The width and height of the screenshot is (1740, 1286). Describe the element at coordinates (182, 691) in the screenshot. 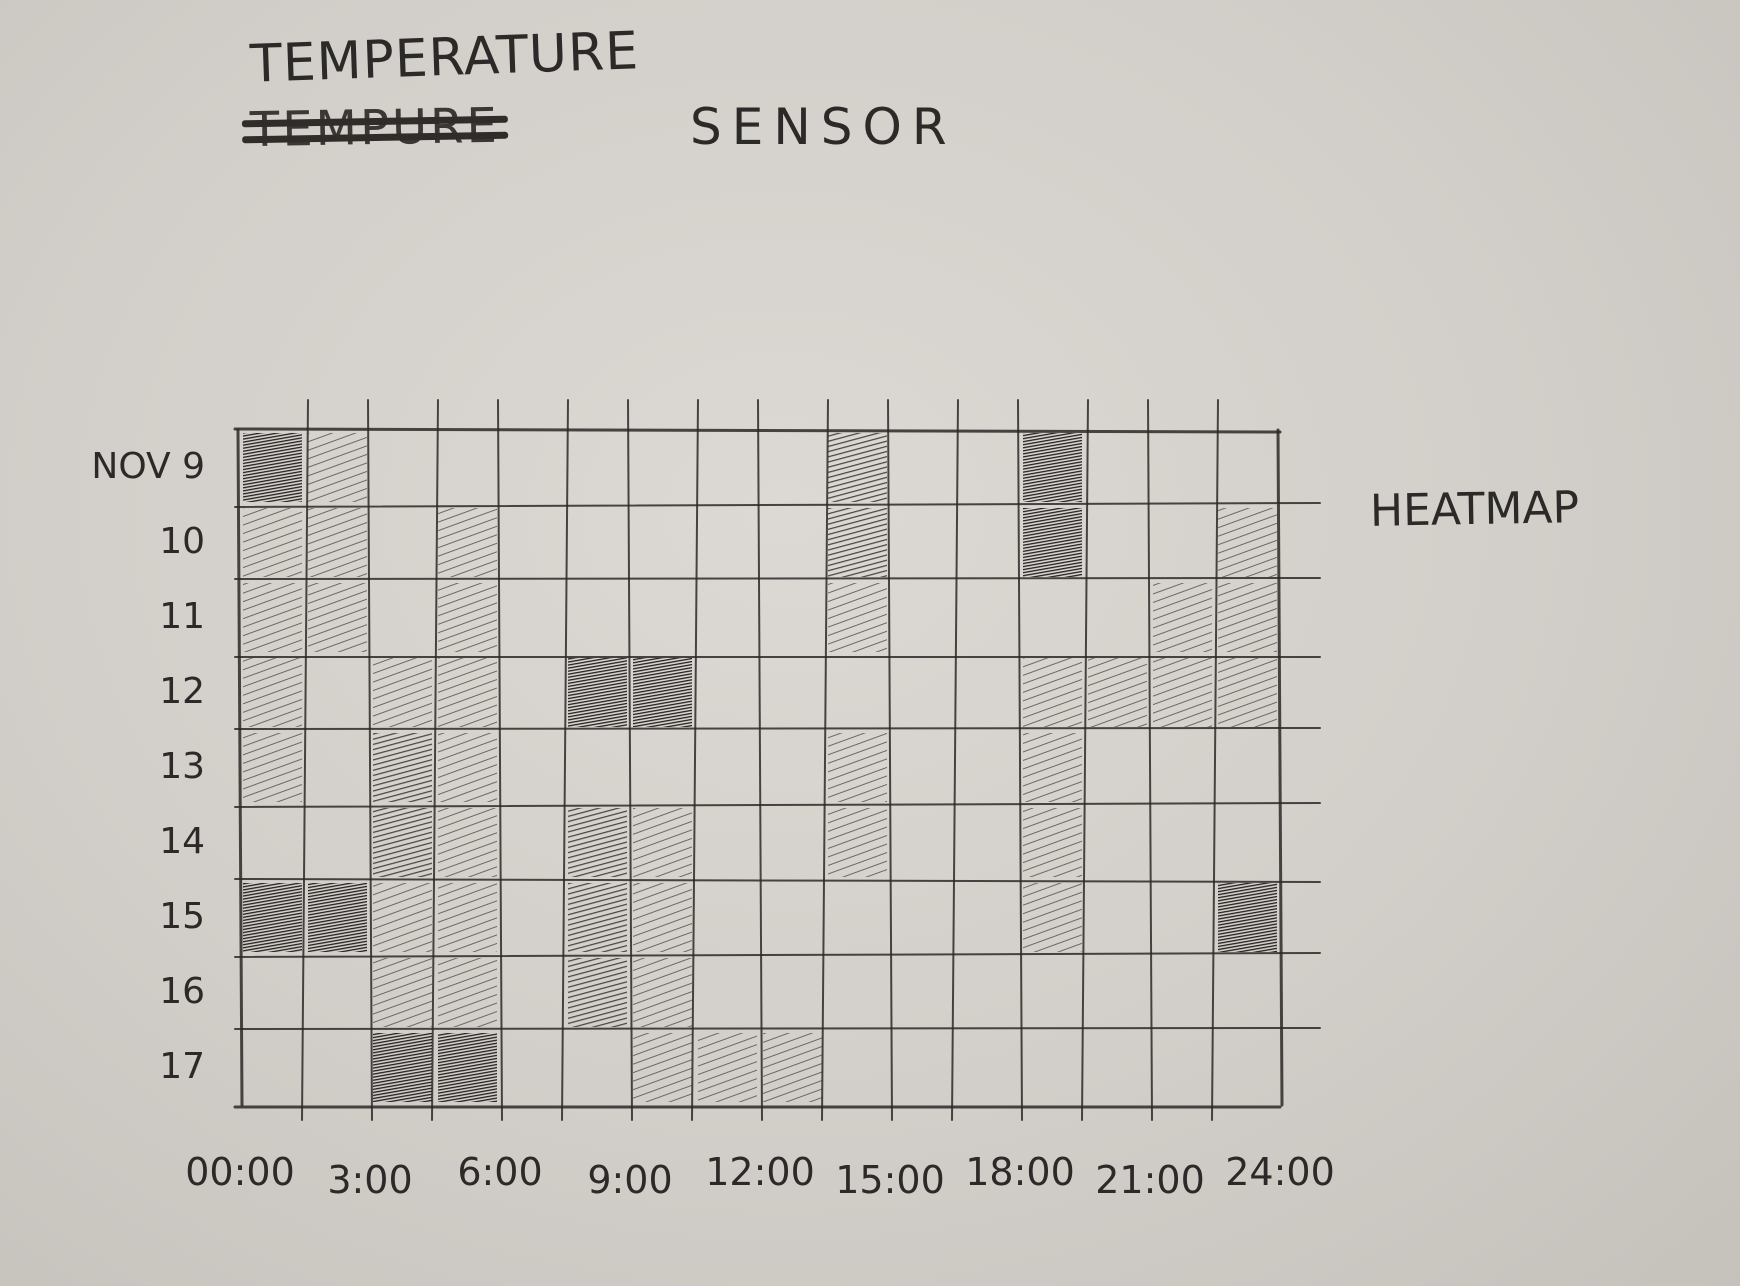

I see `row-label: 12` at that location.